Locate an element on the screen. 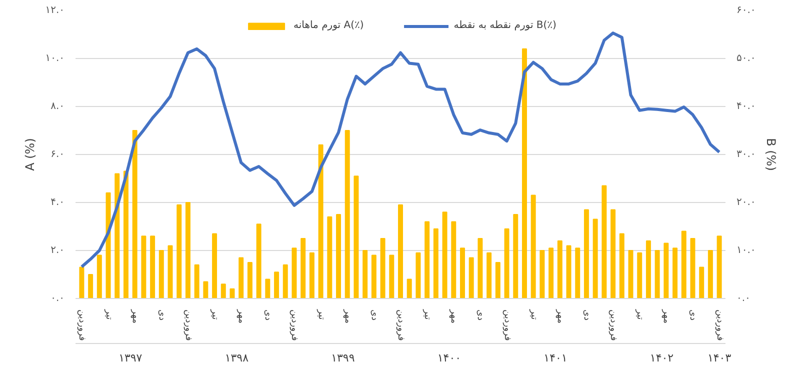  y-tick-label: ۲.۰ is located at coordinates (57, 250).